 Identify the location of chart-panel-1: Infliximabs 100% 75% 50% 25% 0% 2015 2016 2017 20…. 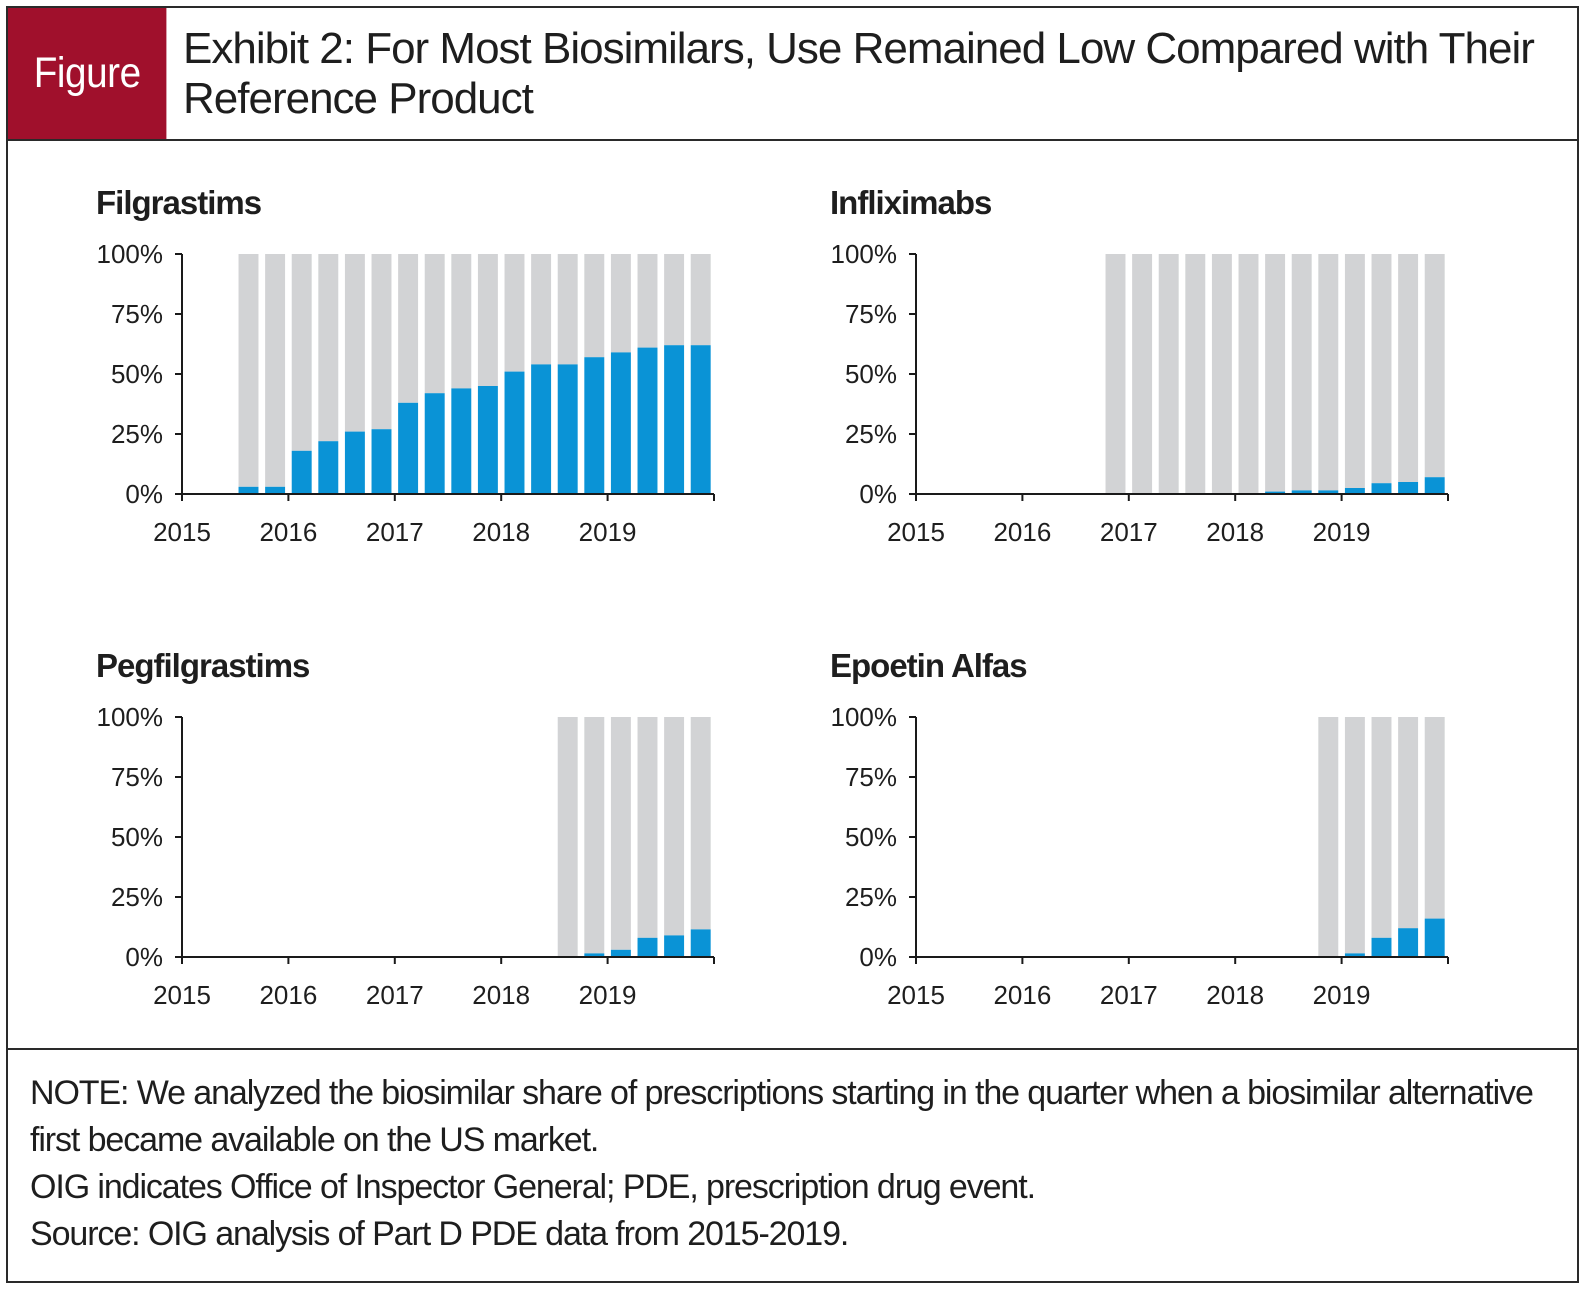
(1139, 365).